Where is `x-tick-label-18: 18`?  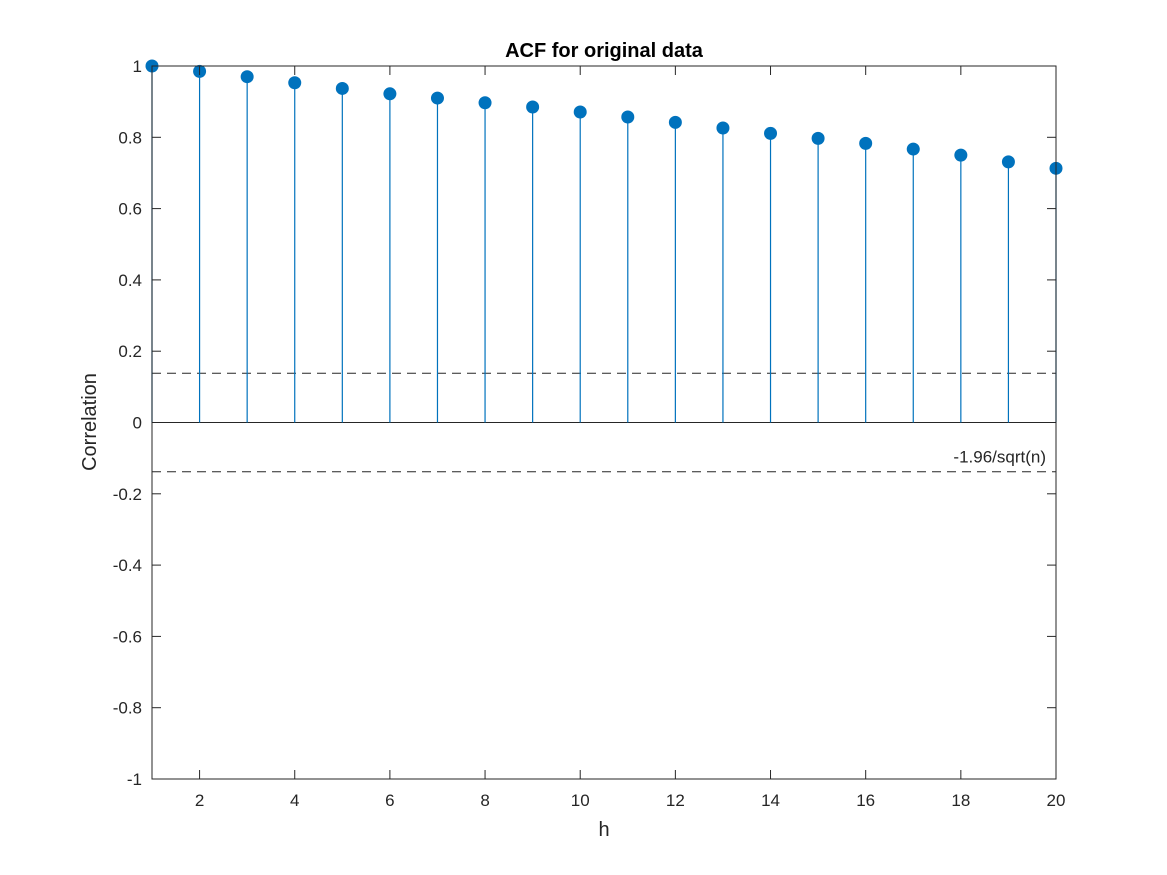
x-tick-label-18: 18 is located at coordinates (960, 800).